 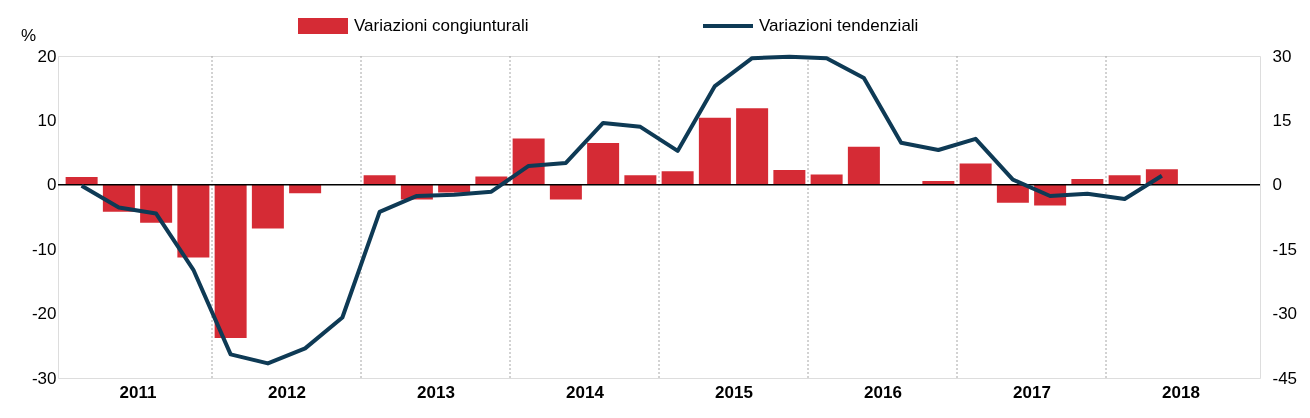 What do you see at coordinates (1282, 56) in the screenshot?
I see `y2-tick-label: 30` at bounding box center [1282, 56].